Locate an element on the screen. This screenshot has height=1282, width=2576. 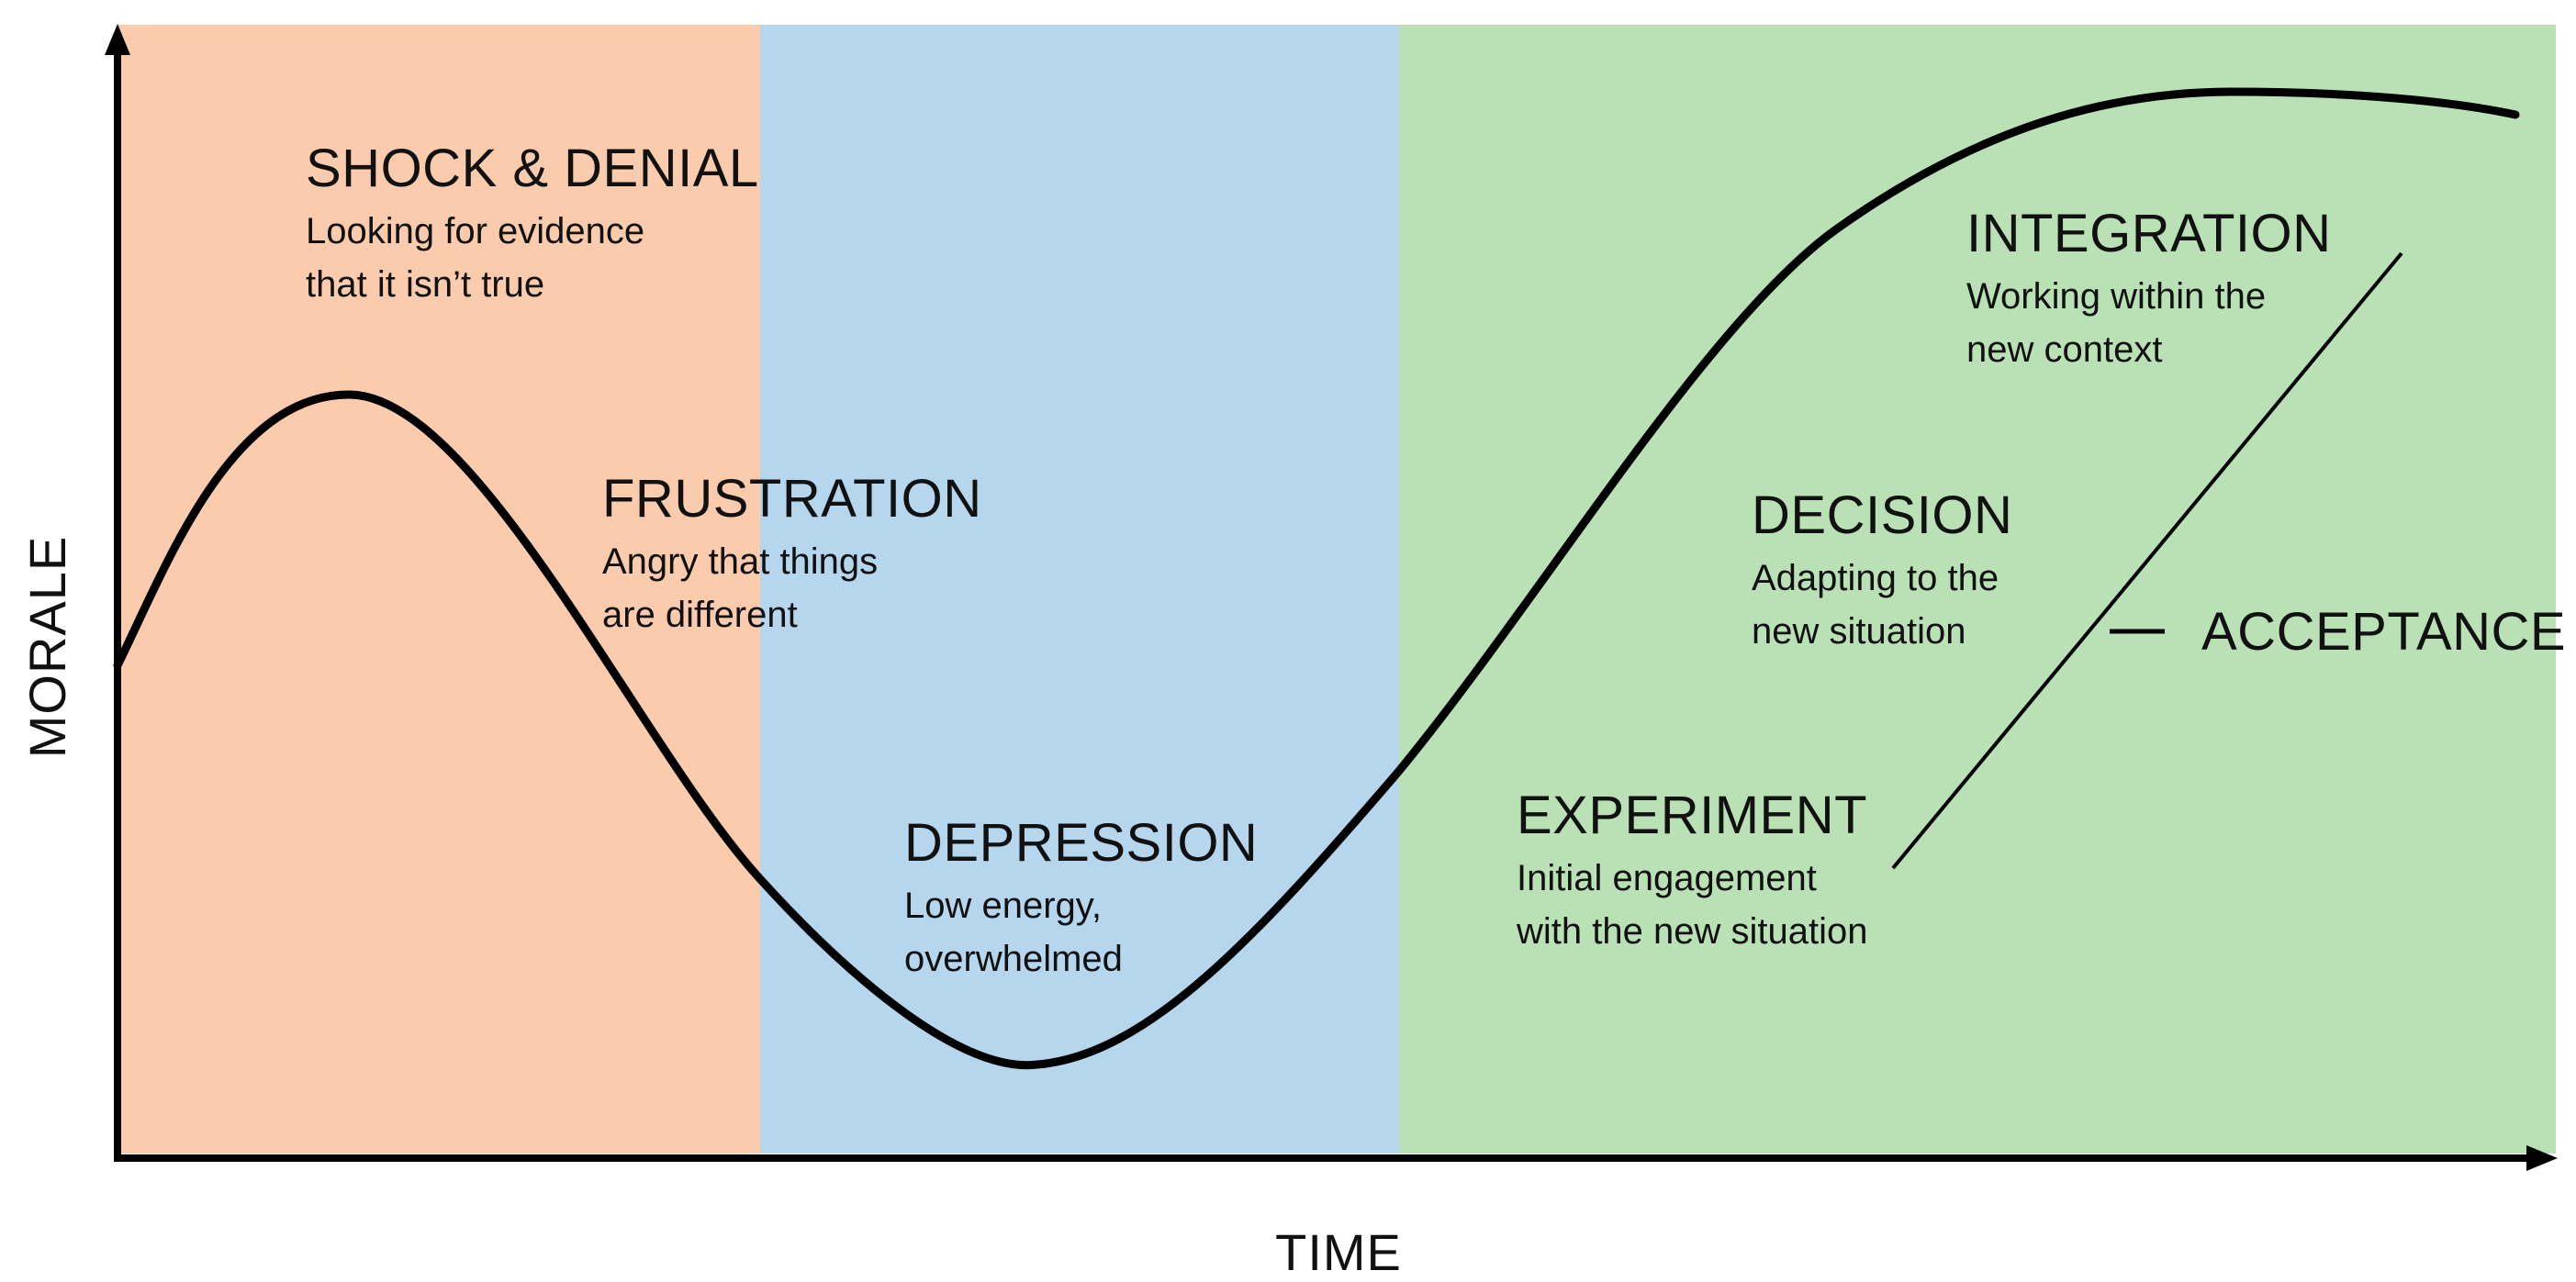
stage-depression: DEPRESSION Low energy, overwhelmed is located at coordinates (1081, 901).